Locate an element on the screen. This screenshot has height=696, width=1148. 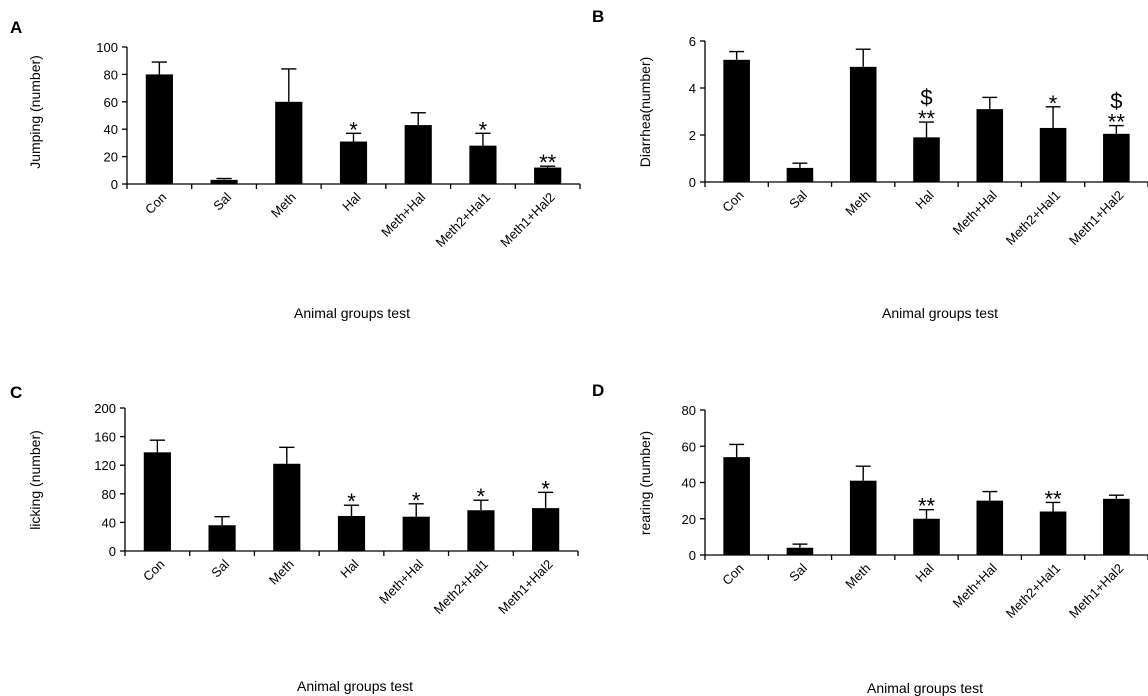
y-axis-title: rearing (number) is located at coordinates (645, 483).